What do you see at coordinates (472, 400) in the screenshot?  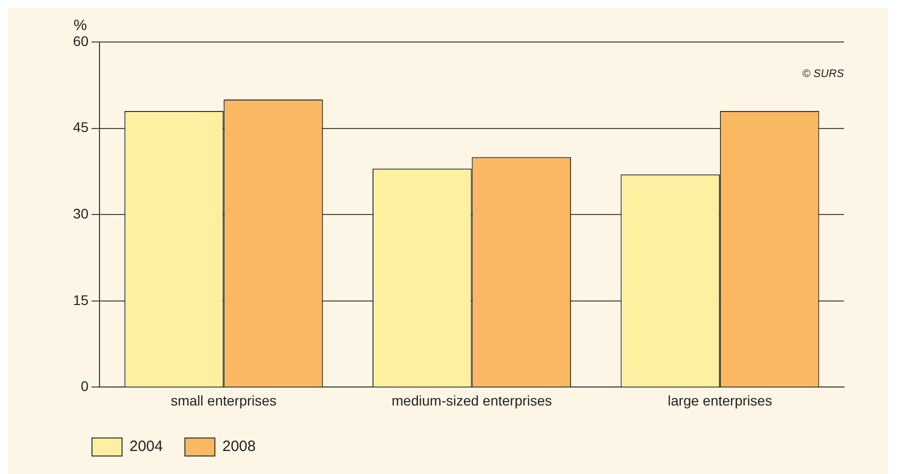 I see `x-tick-label: medium-sized enterprises` at bounding box center [472, 400].